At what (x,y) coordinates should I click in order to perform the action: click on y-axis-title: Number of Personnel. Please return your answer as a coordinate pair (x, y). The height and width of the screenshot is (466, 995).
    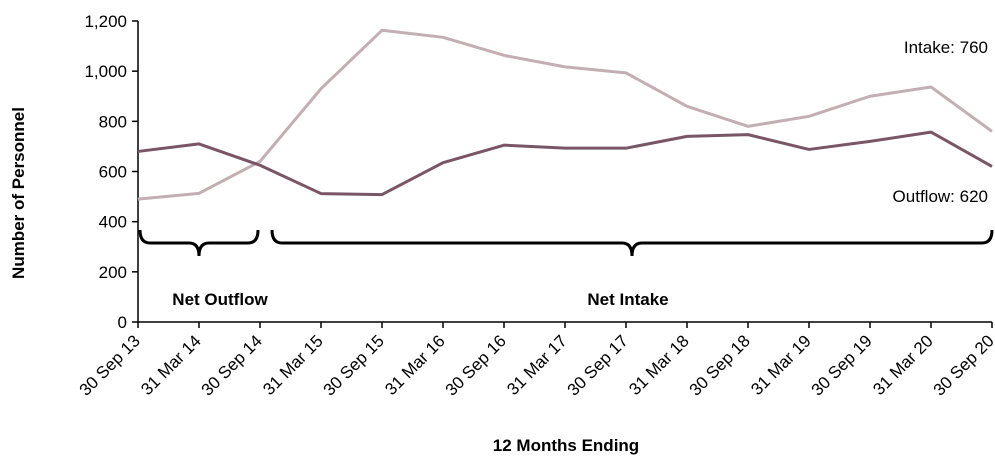
    Looking at the image, I should click on (18, 193).